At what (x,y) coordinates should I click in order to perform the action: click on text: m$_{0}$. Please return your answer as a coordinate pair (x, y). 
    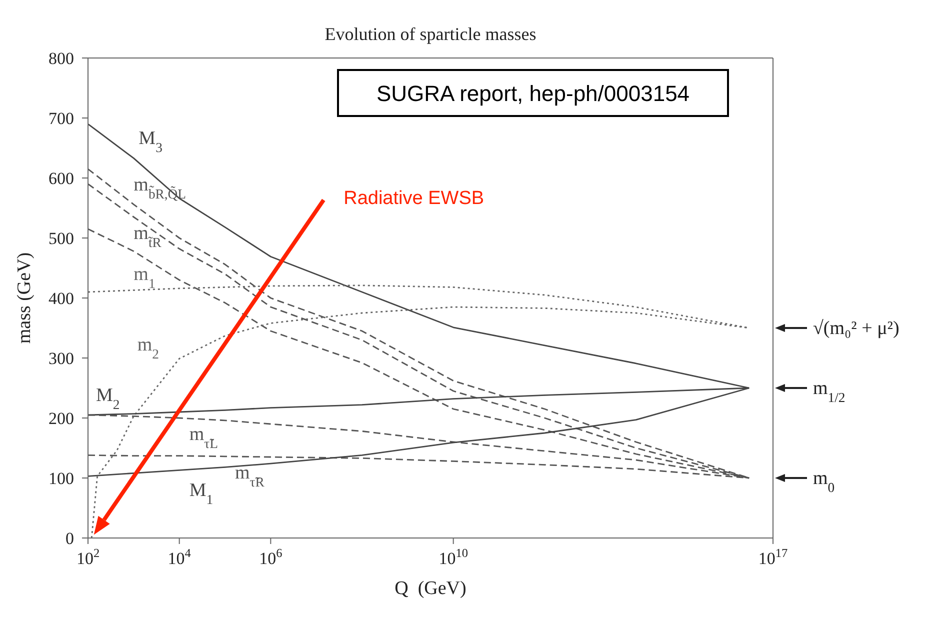
    Looking at the image, I should click on (824, 481).